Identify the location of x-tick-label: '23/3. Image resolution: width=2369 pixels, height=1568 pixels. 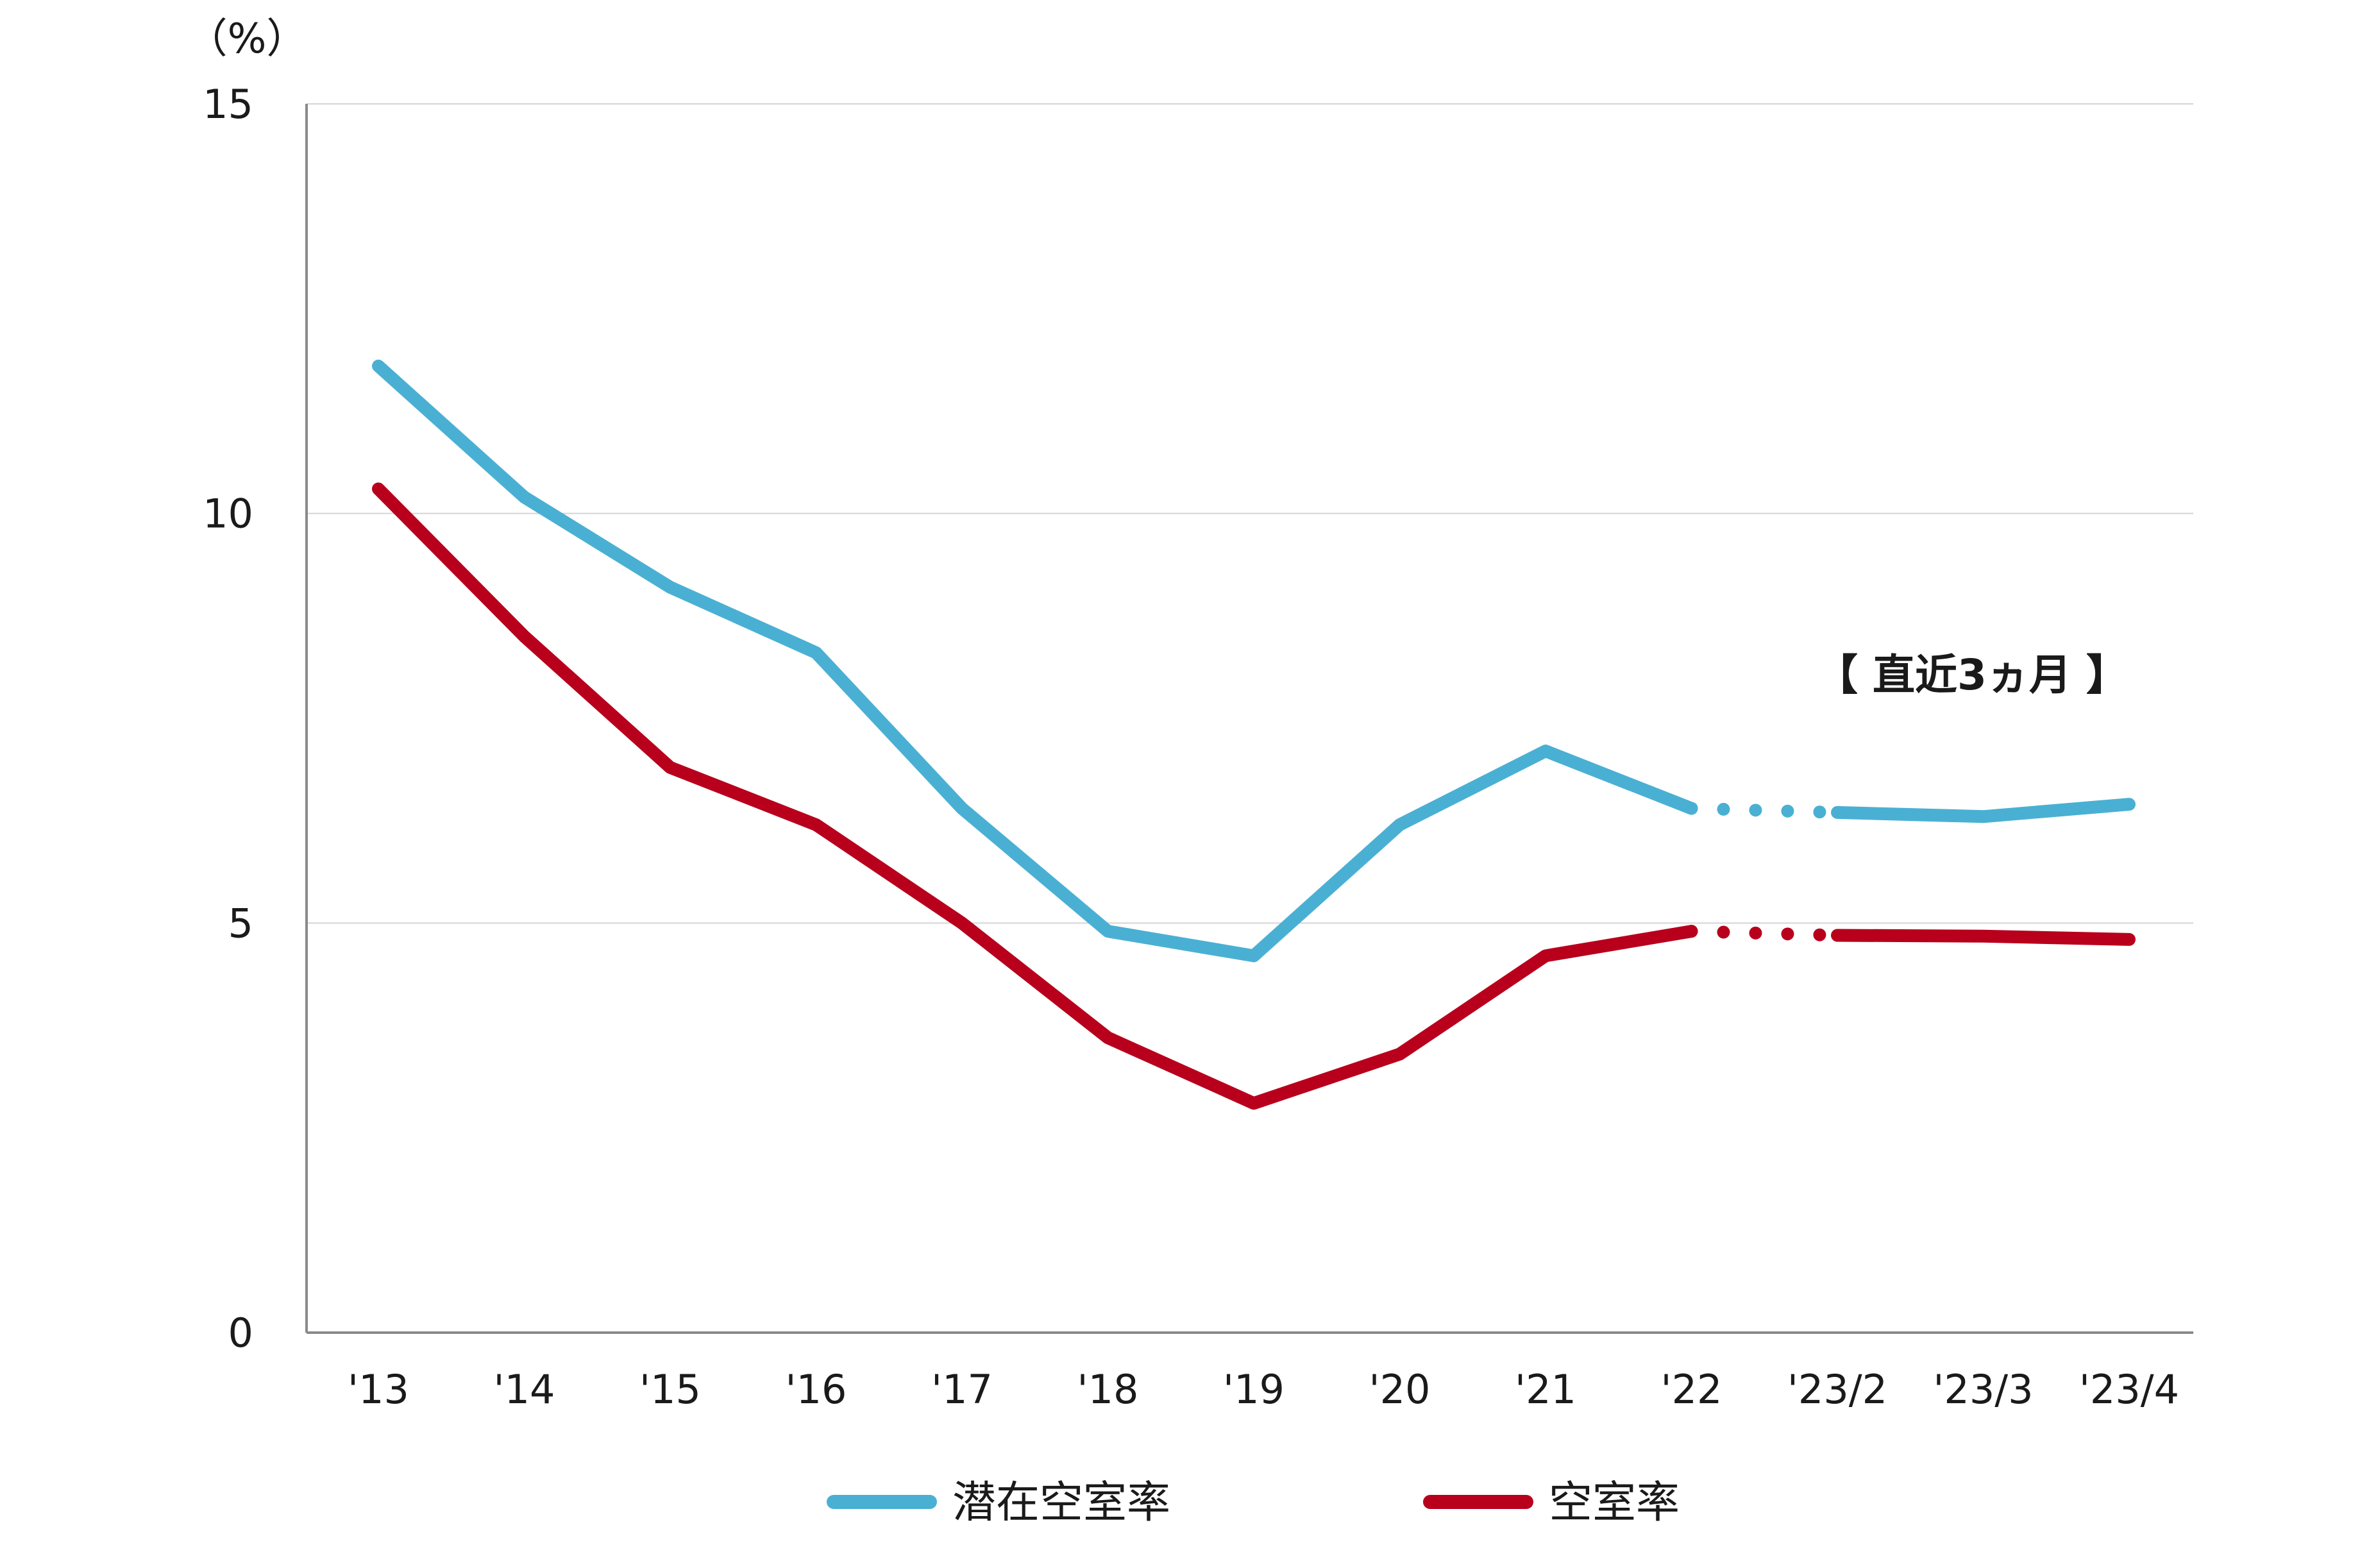
(1983, 1390).